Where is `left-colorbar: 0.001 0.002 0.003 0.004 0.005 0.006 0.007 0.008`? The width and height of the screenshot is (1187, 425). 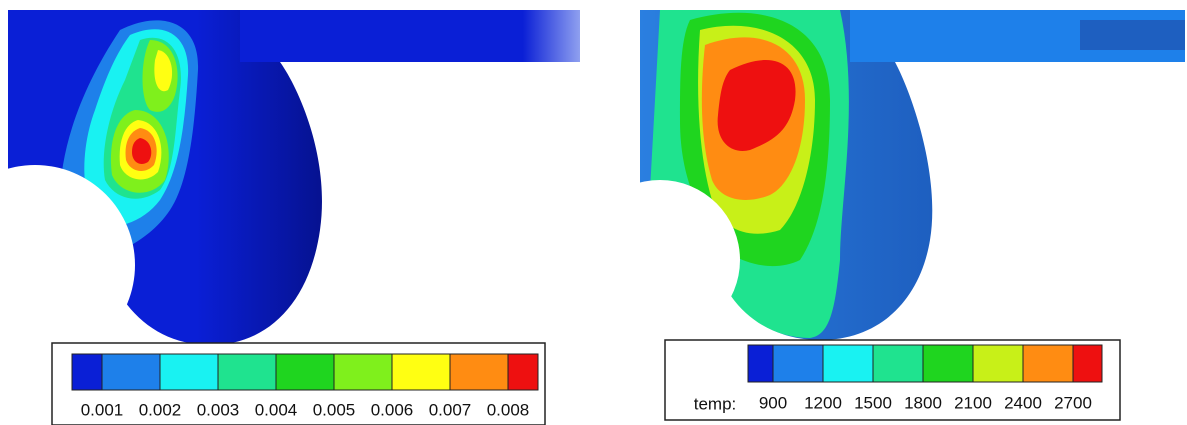
left-colorbar: 0.001 0.002 0.003 0.004 0.005 0.006 0.007 0.008 is located at coordinates (298, 383).